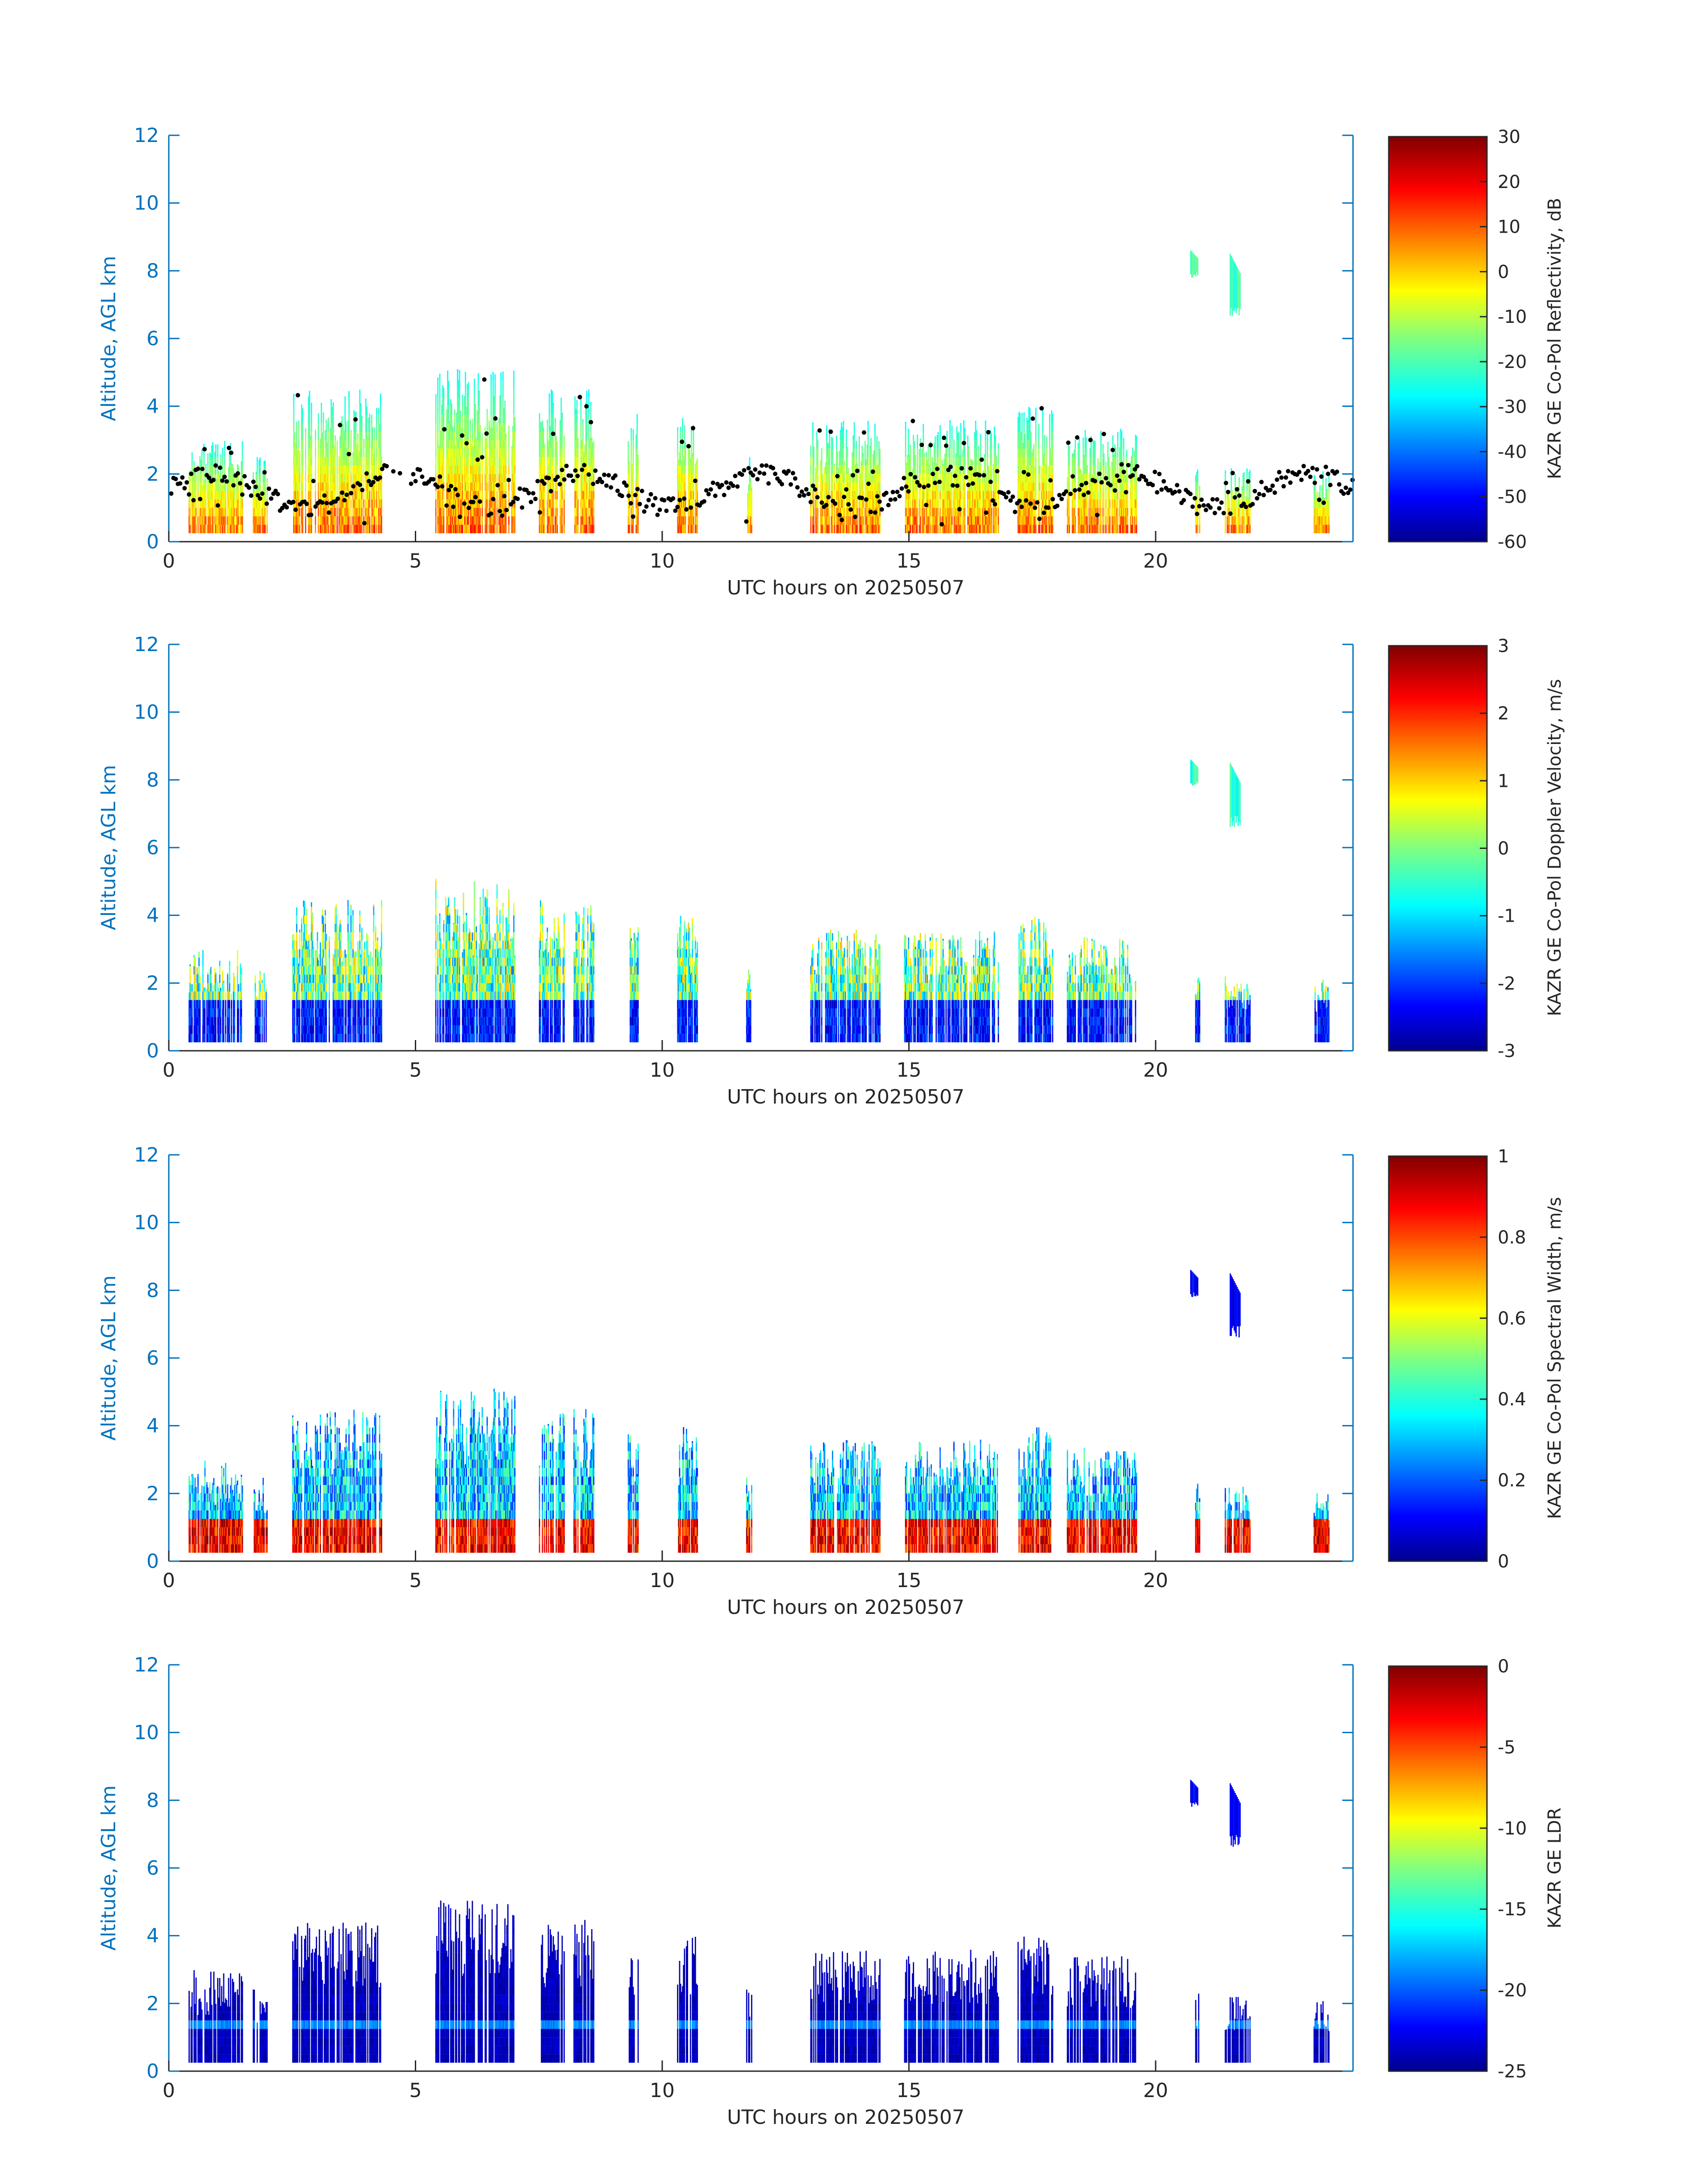 Image resolution: width=1708 pixels, height=2177 pixels. What do you see at coordinates (1503, 713) in the screenshot?
I see `colorbar-tick-label: 2` at bounding box center [1503, 713].